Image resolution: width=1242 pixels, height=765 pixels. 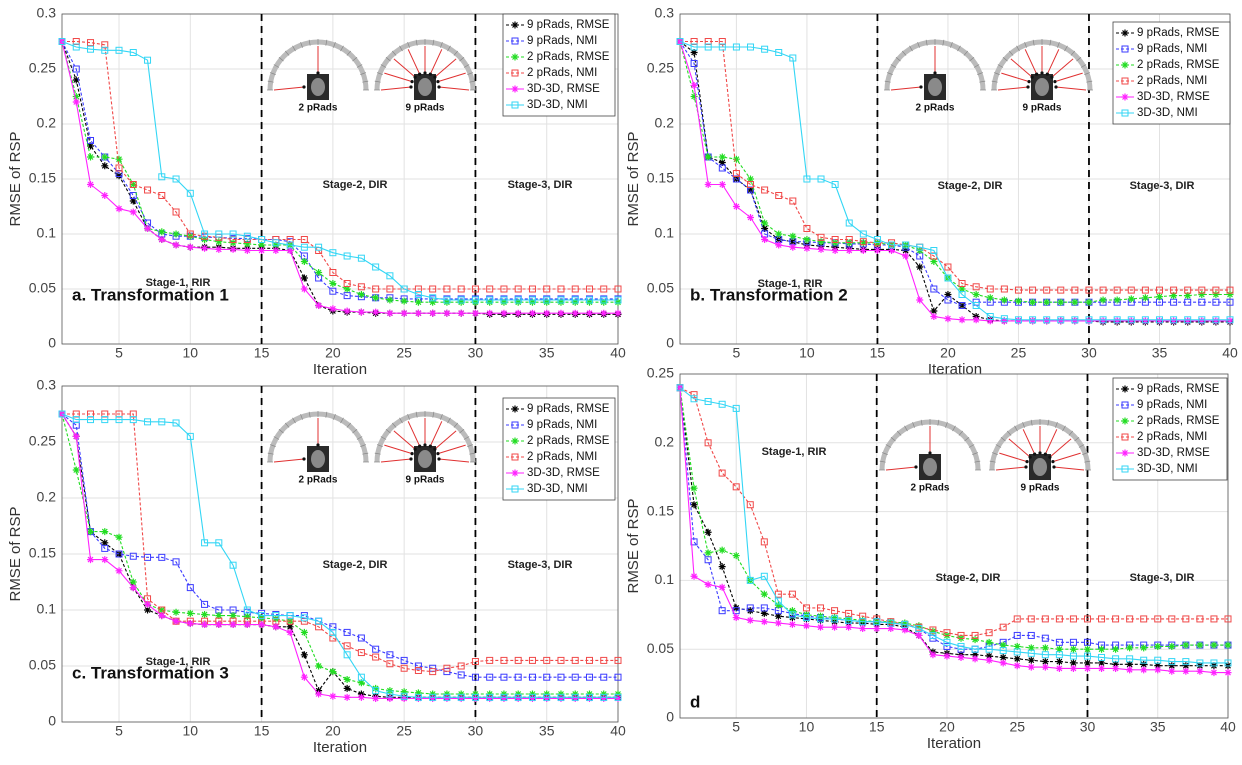 I want to click on y-tick-label: 0.2, so click(x=47, y=497).